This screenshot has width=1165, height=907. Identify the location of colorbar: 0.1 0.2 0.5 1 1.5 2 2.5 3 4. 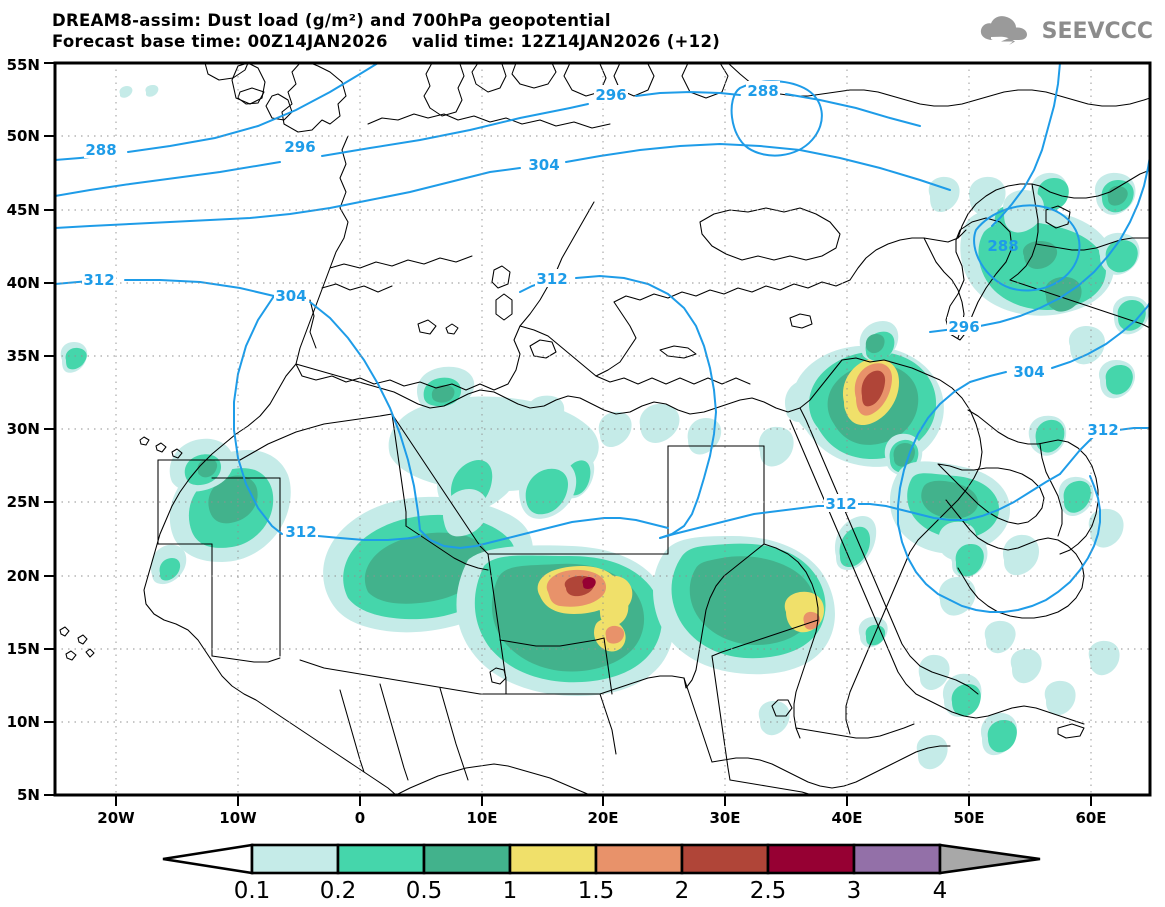
(582, 871).